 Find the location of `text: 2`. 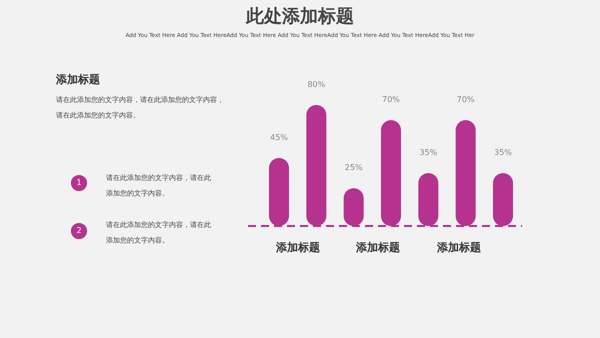

text: 2 is located at coordinates (79, 230).